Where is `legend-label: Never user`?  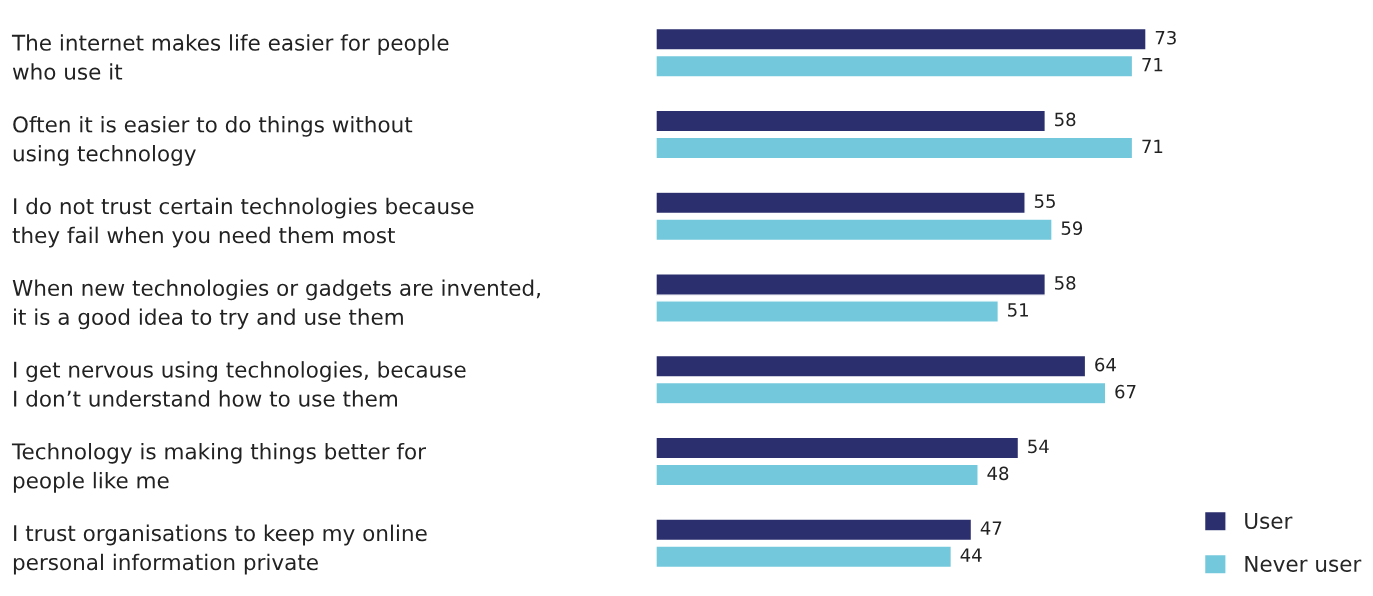 legend-label: Never user is located at coordinates (1303, 563).